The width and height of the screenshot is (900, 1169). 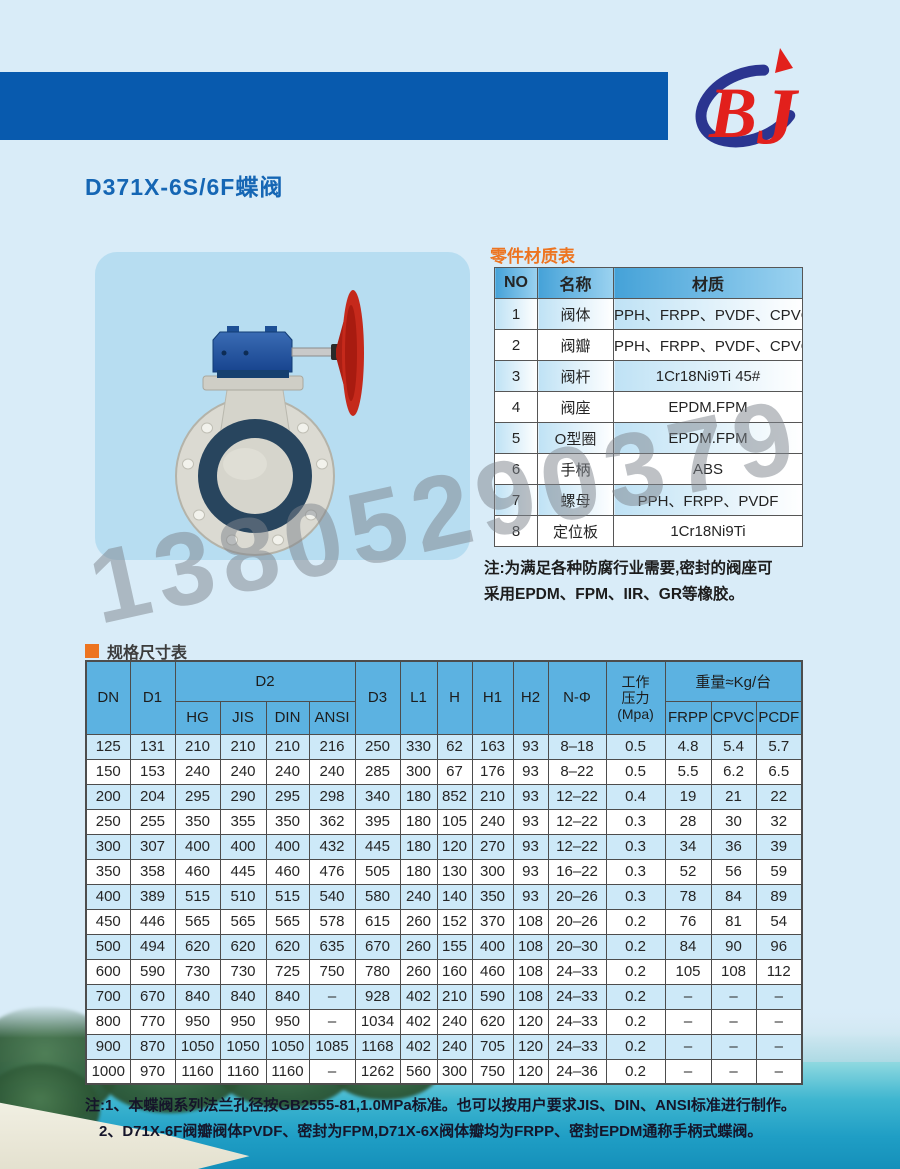 I want to click on table-row: 3 阀杆 1Cr18Ni9Ti 45#, so click(x=648, y=376).